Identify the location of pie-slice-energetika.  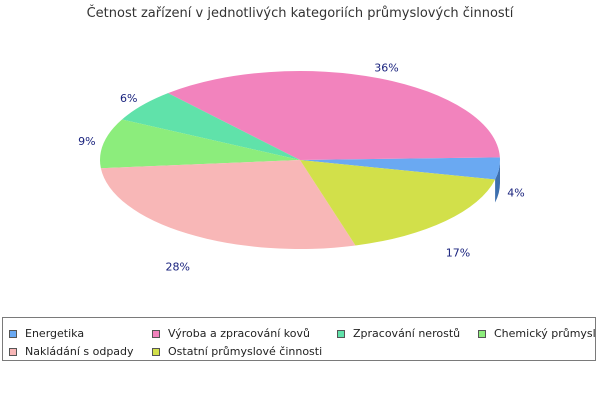
(400, 168).